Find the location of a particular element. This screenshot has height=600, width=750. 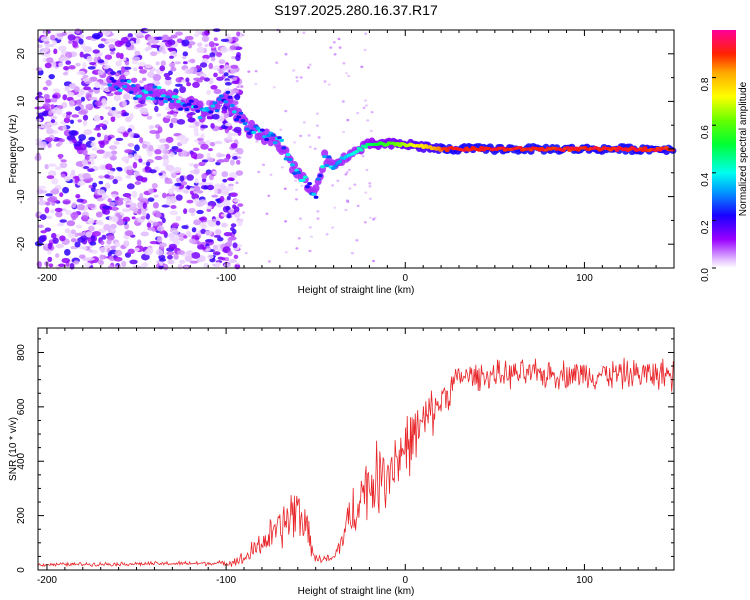

spectrogram-ridge-halo is located at coordinates (325, 153).